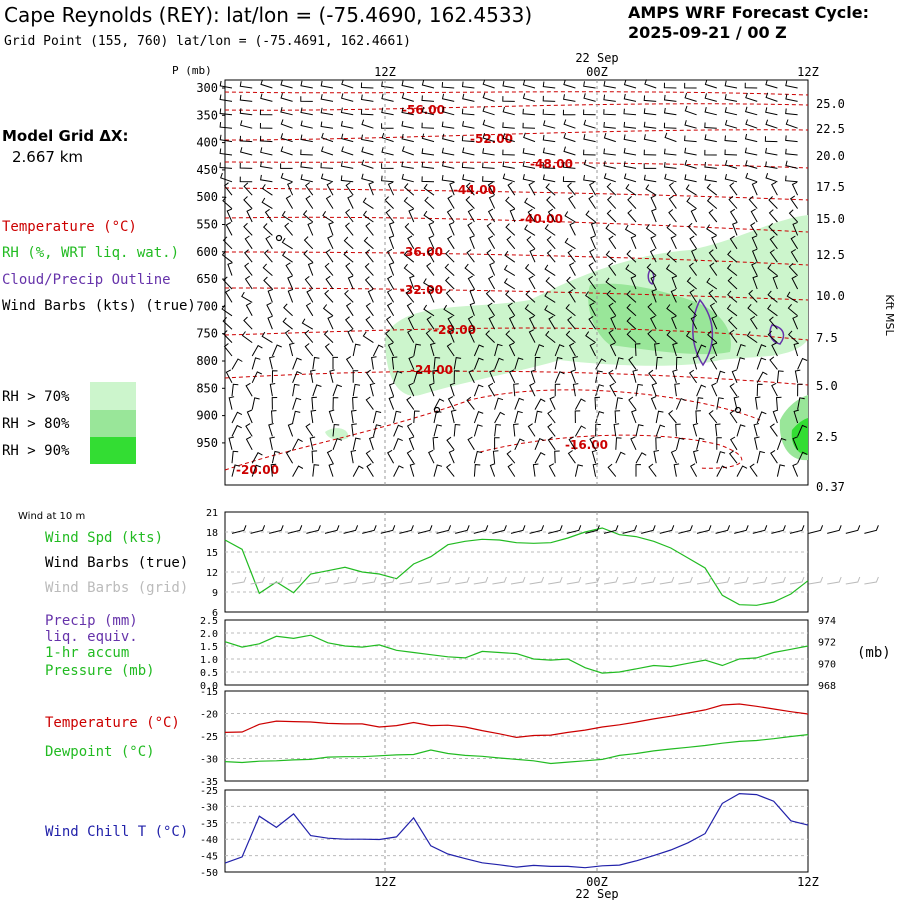 The width and height of the screenshot is (900, 900). I want to click on y-tick-label: -30, so click(209, 760).